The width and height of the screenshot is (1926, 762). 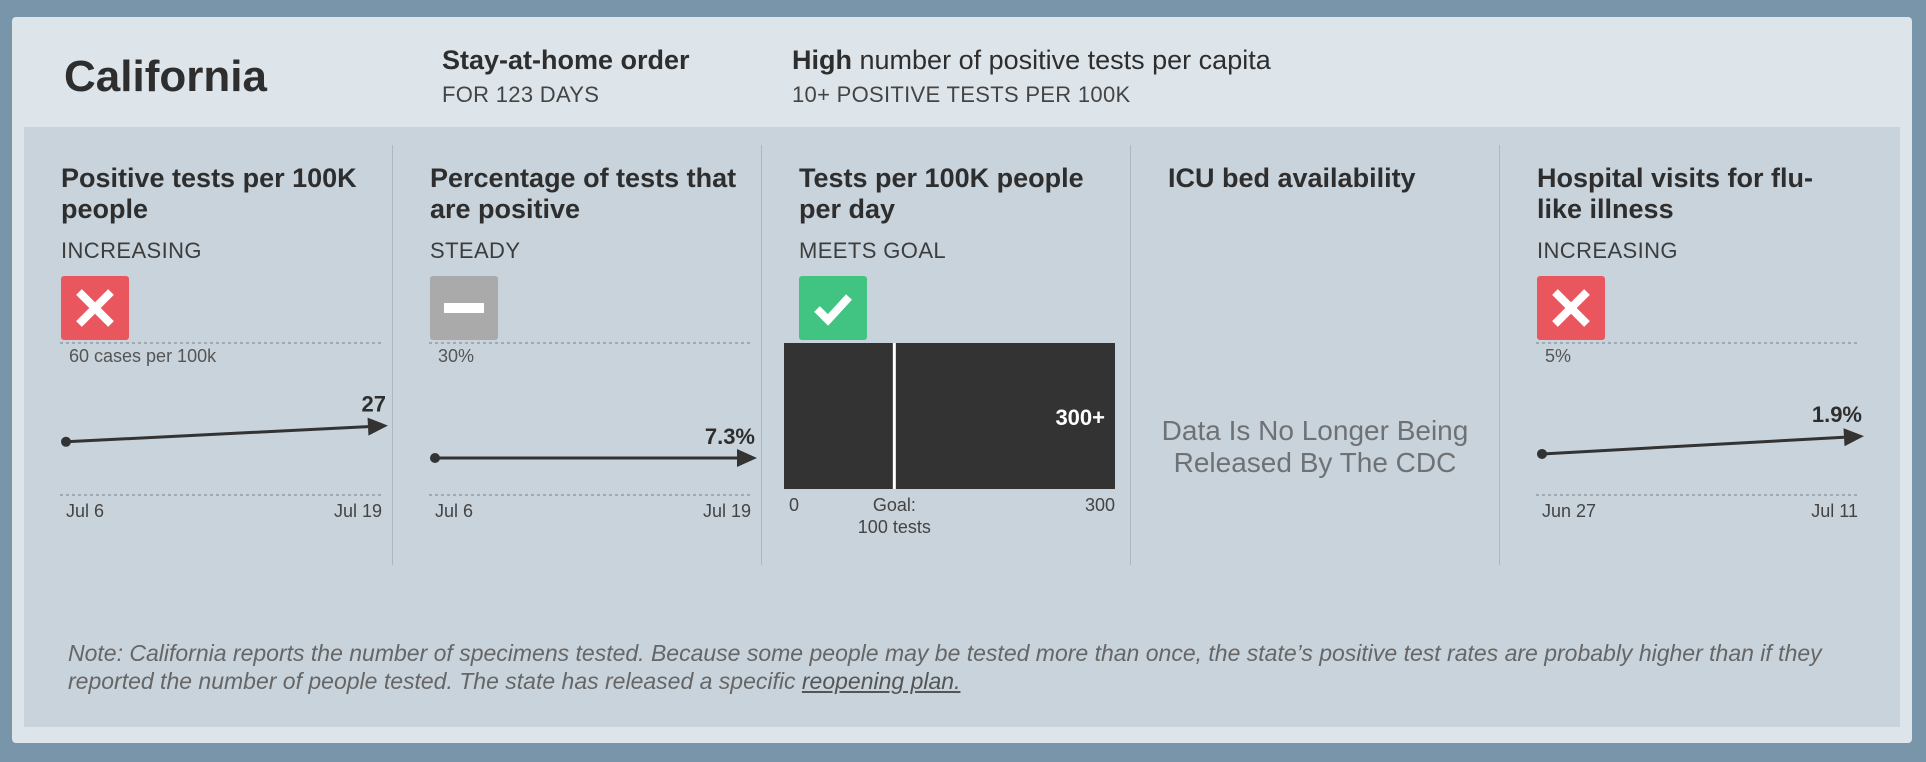 What do you see at coordinates (822, 60) in the screenshot?
I see `risk-level: High` at bounding box center [822, 60].